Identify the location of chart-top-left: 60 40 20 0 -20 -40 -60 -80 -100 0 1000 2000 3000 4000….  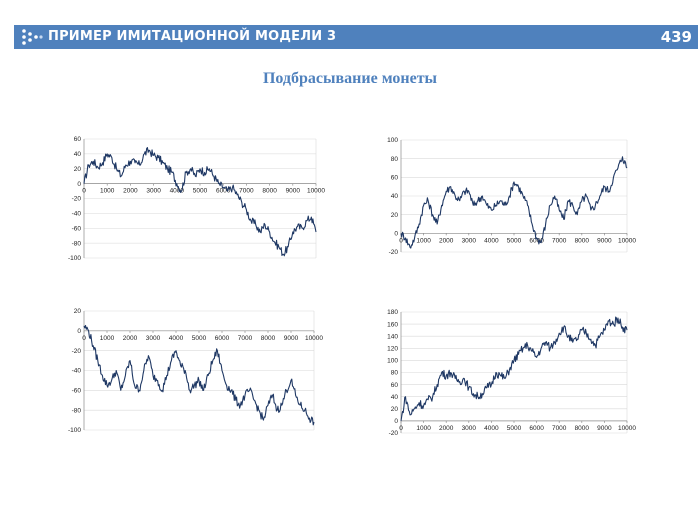
(197, 203).